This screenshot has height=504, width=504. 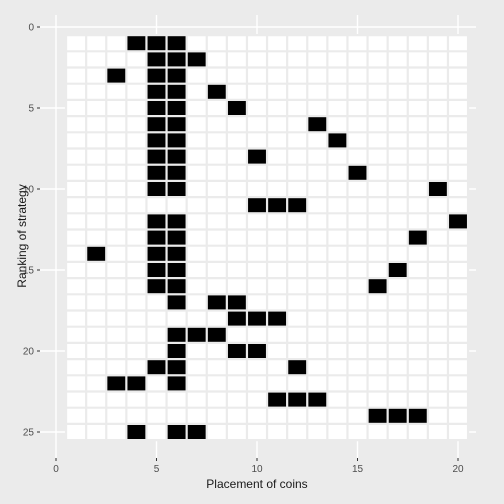 I want to click on coin-cell-r20-c6, so click(x=177, y=351).